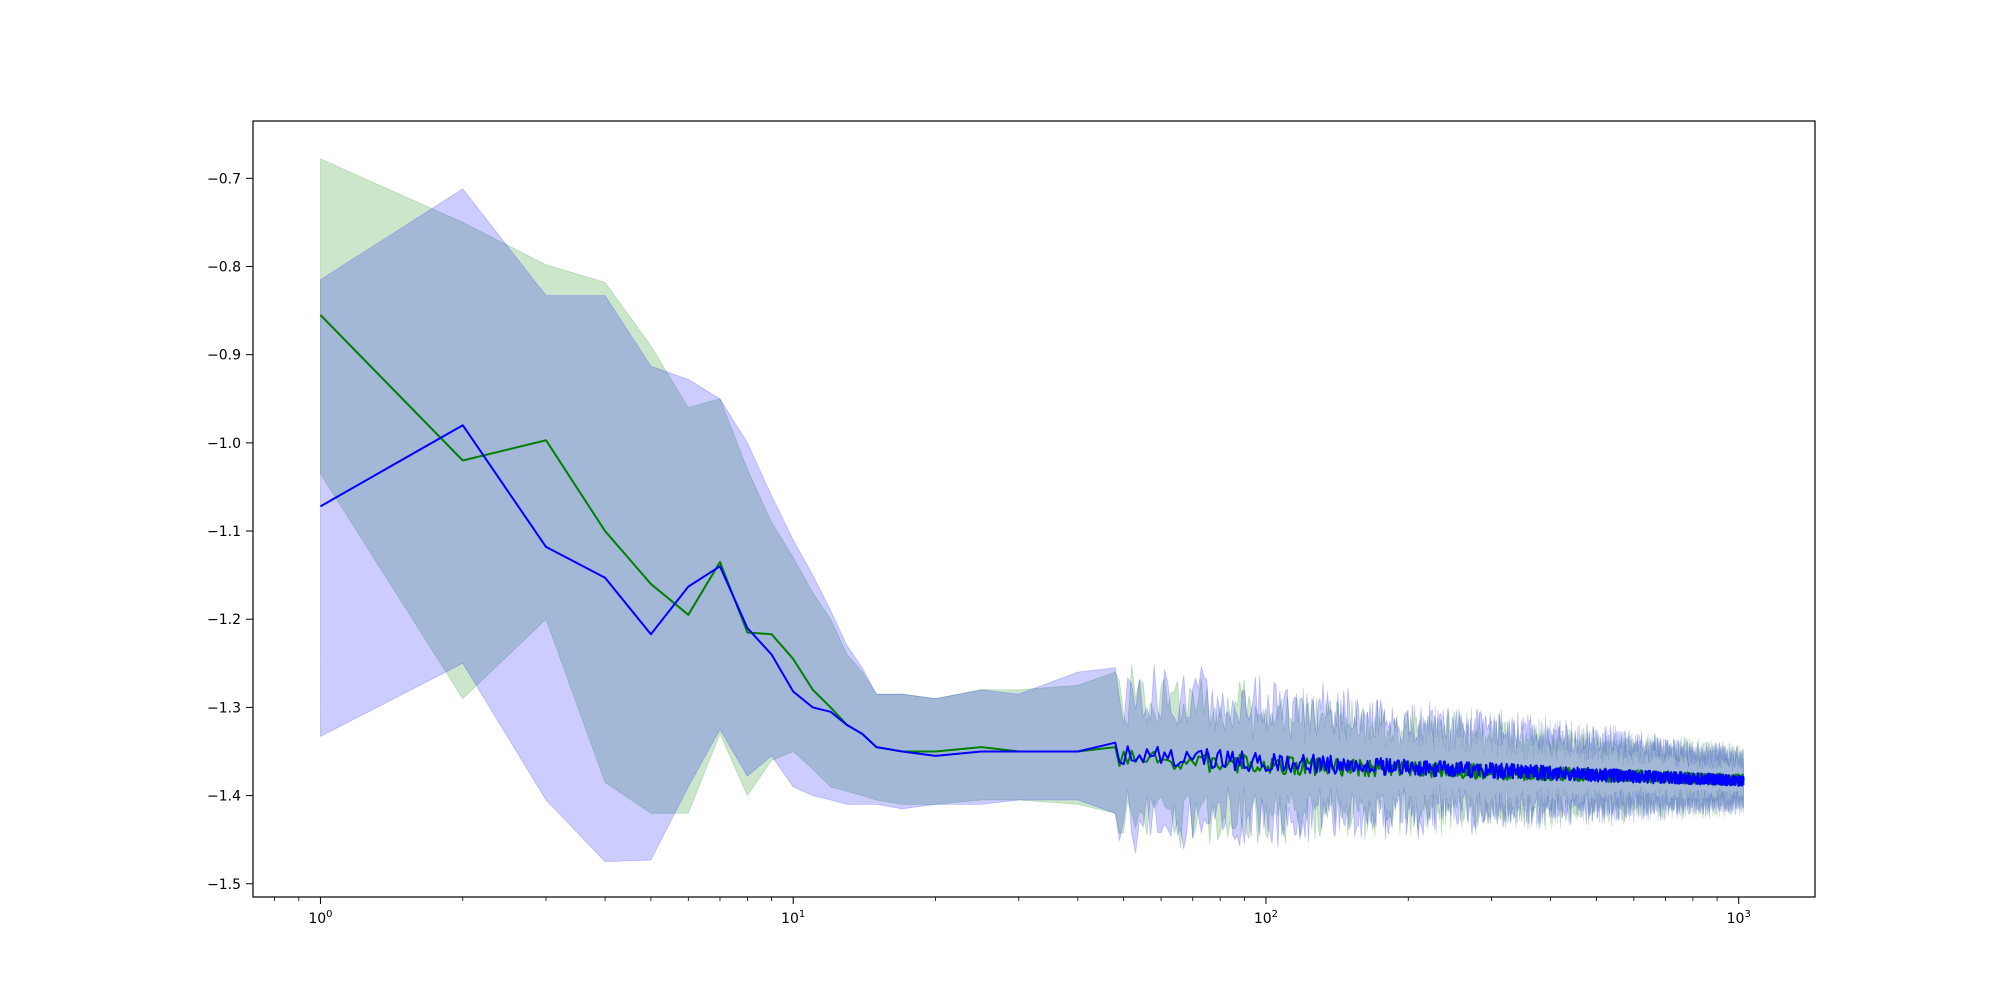 Image resolution: width=2000 pixels, height=1000 pixels. I want to click on y-tick-label: −1.3, so click(224, 708).